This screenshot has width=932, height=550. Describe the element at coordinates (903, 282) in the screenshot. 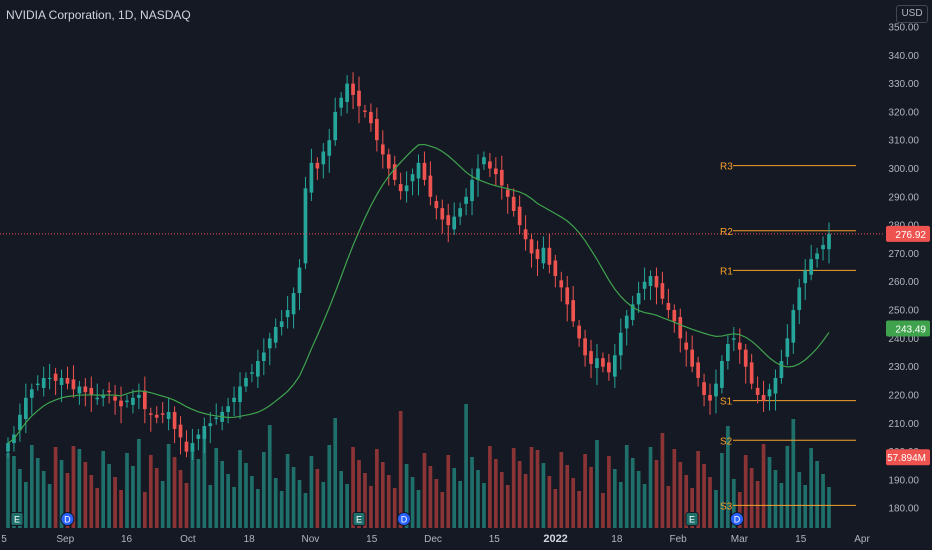

I see `price-tick-label: 260.00` at that location.